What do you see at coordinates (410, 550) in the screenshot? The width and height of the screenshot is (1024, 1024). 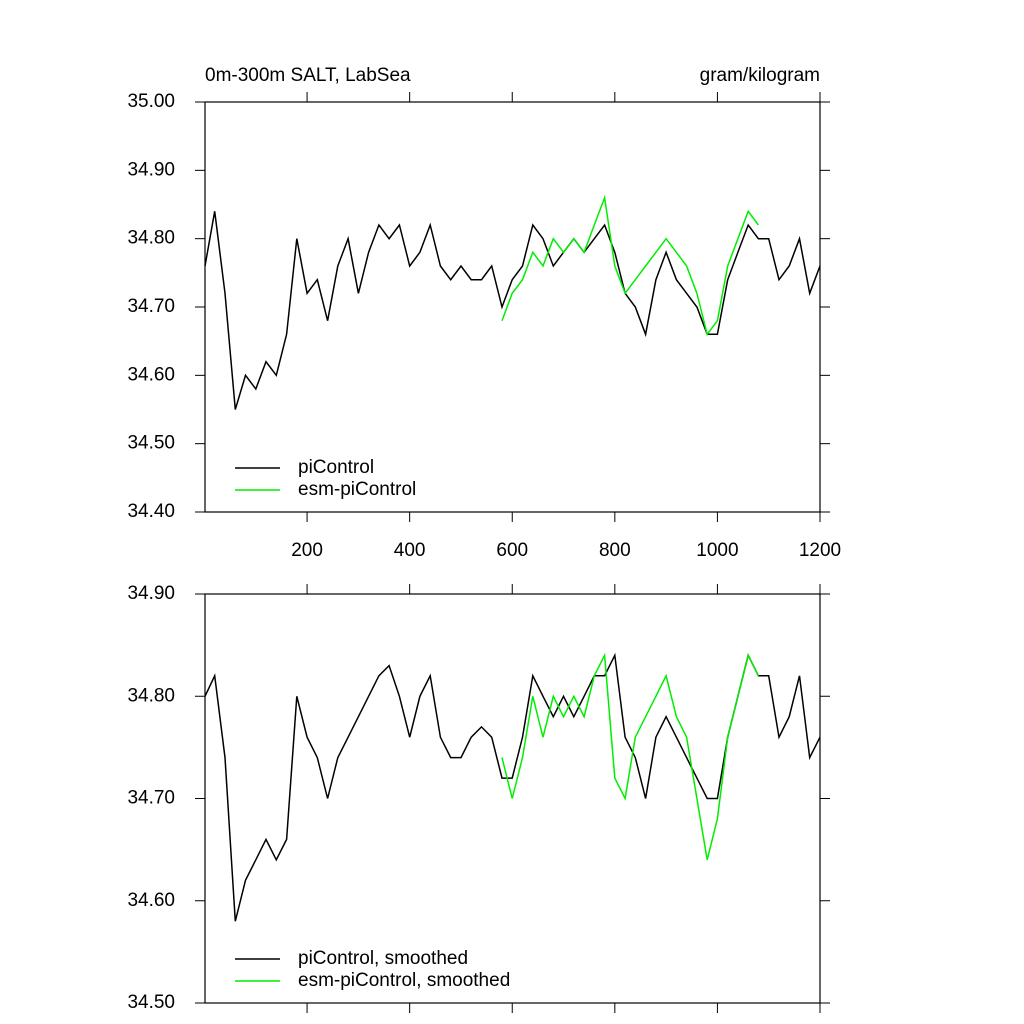 I see `x-tick-label: 400` at bounding box center [410, 550].